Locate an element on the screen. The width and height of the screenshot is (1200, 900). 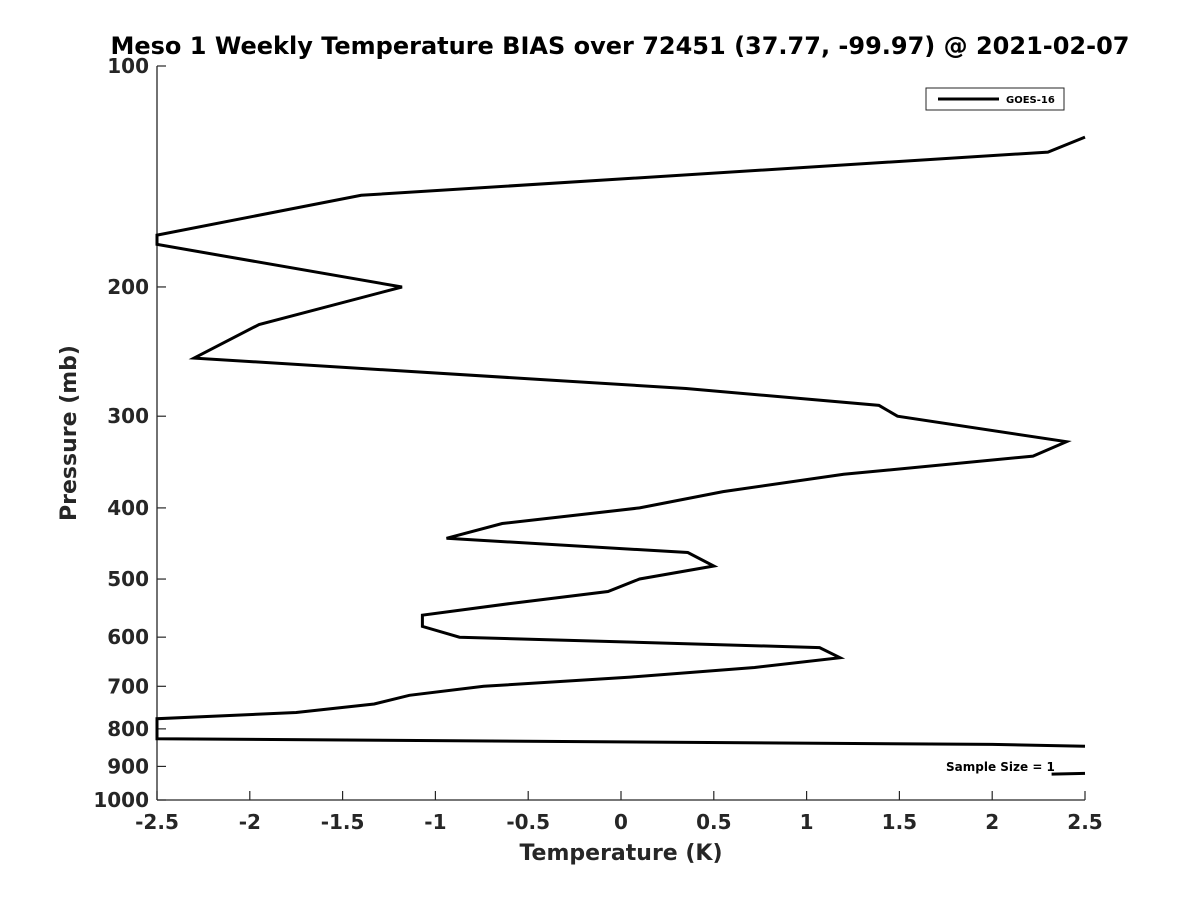
y-tick-label: 700 is located at coordinates (128, 686).